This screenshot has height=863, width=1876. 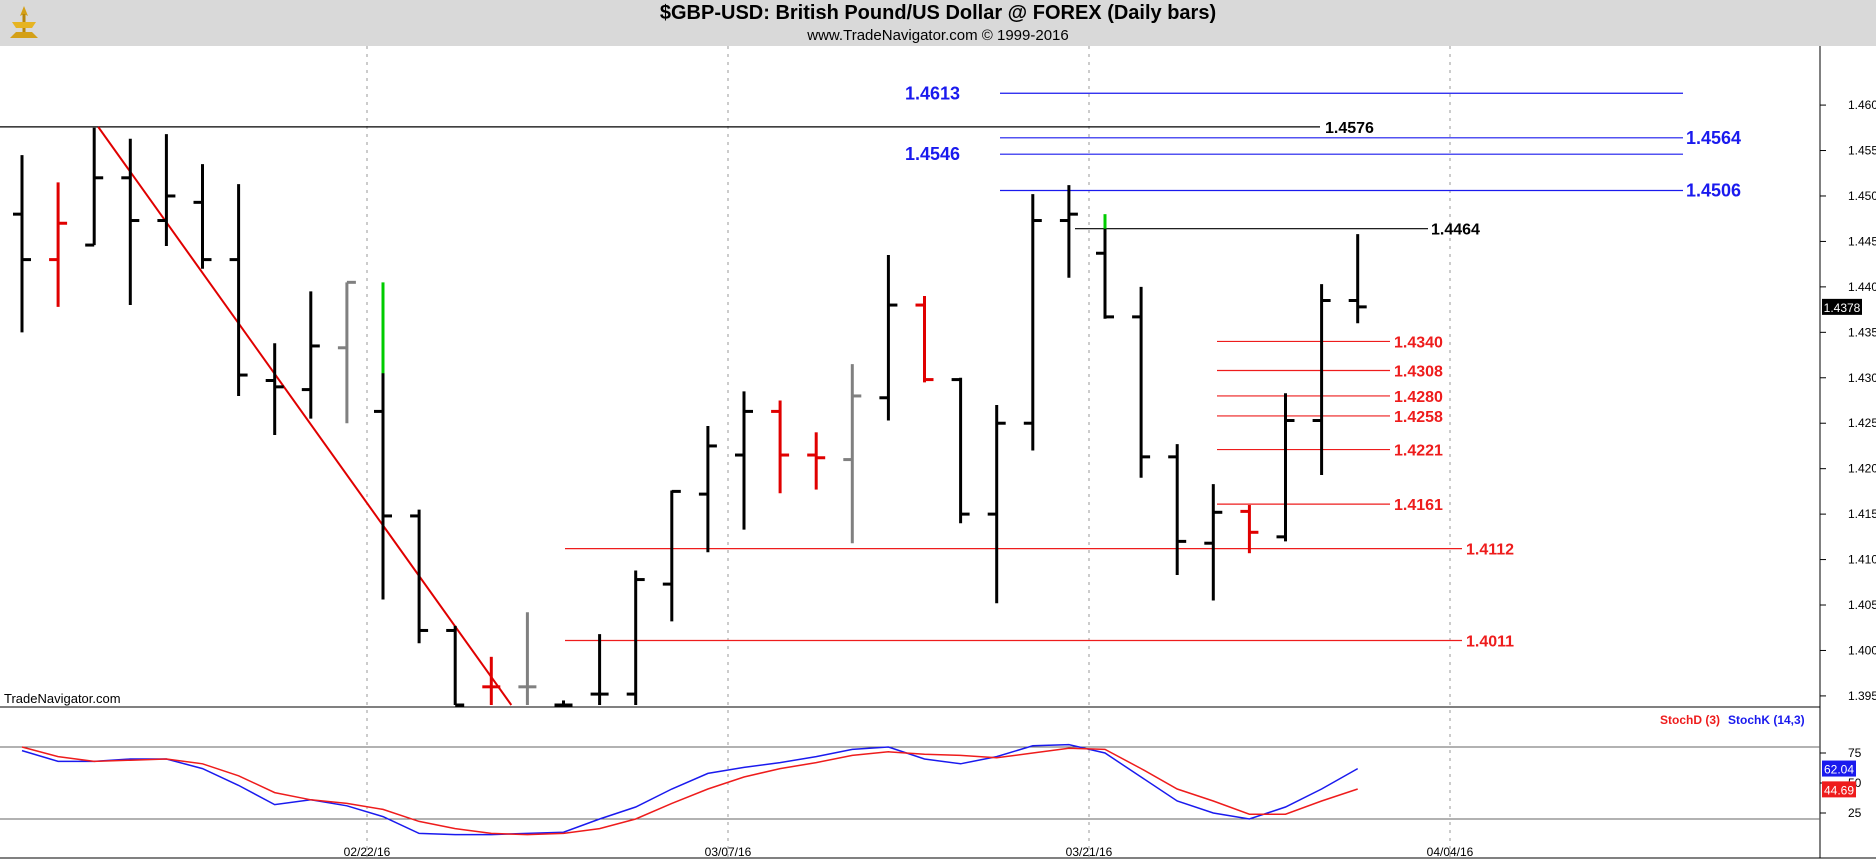 What do you see at coordinates (1862, 105) in the screenshot?
I see `y-tick-label: 1.4600` at bounding box center [1862, 105].